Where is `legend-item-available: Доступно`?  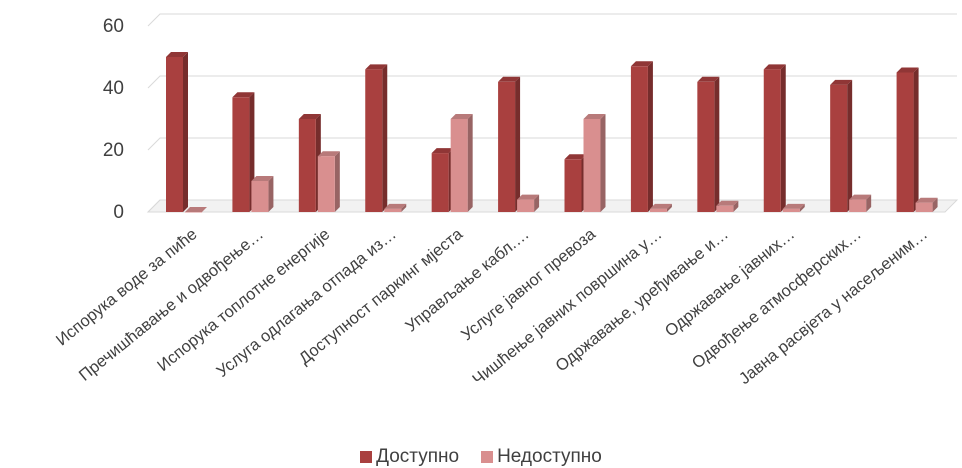 legend-item-available: Доступно is located at coordinates (409, 457).